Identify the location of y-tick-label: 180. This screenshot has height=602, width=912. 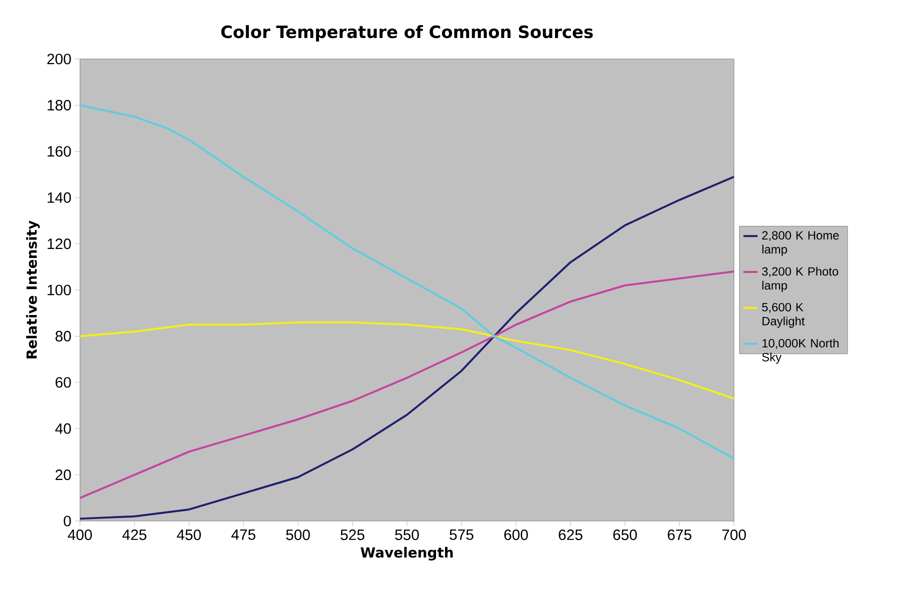
(59, 105).